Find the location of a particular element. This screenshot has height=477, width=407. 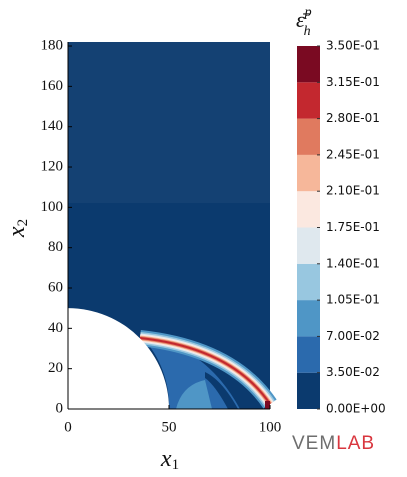

colorbar-tick-label: 1.75E-01 is located at coordinates (353, 227).